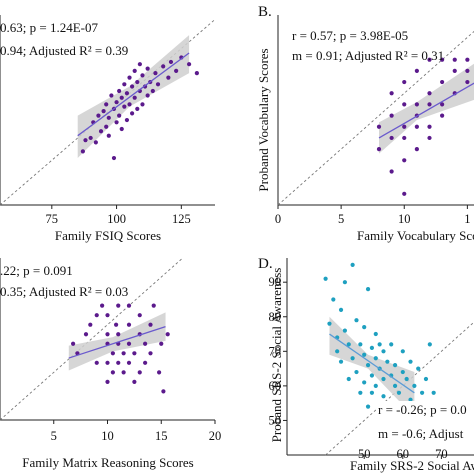  I want to click on panel-letter: D., so click(265, 264).